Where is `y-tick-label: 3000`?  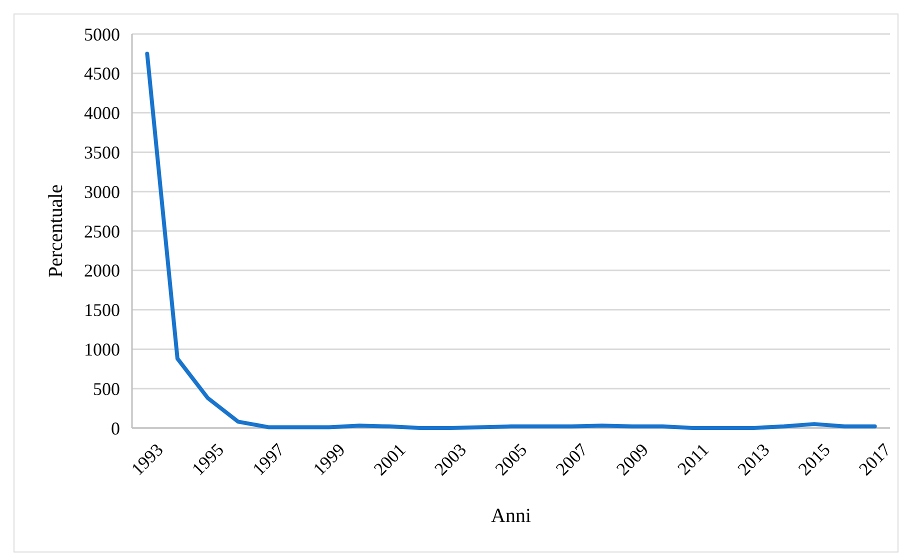 y-tick-label: 3000 is located at coordinates (102, 192).